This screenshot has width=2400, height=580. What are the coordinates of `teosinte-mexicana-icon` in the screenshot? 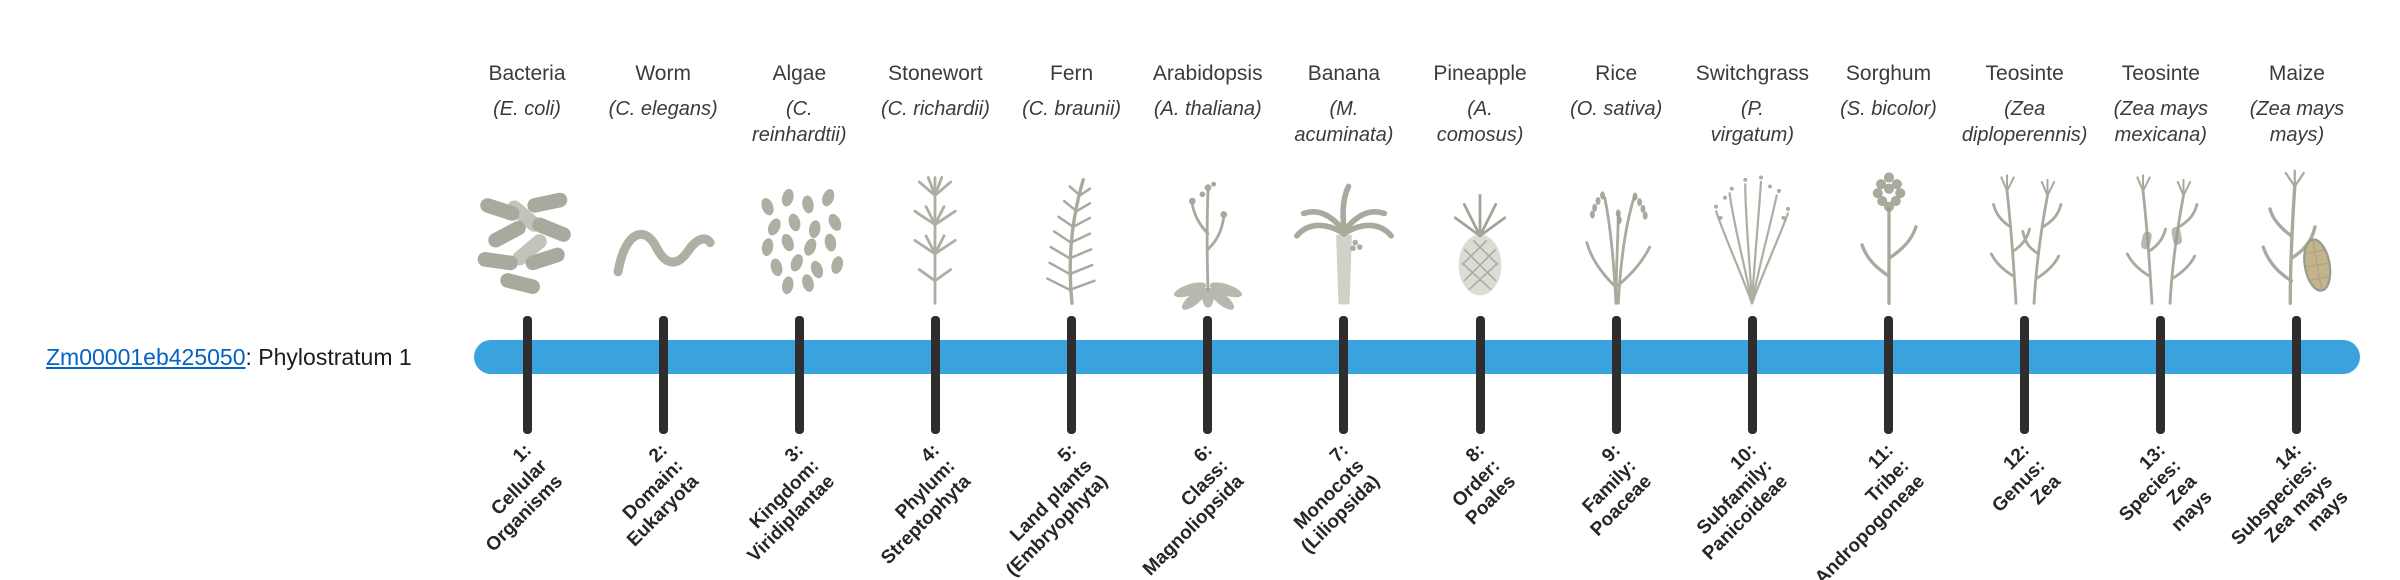 It's located at (2161, 237).